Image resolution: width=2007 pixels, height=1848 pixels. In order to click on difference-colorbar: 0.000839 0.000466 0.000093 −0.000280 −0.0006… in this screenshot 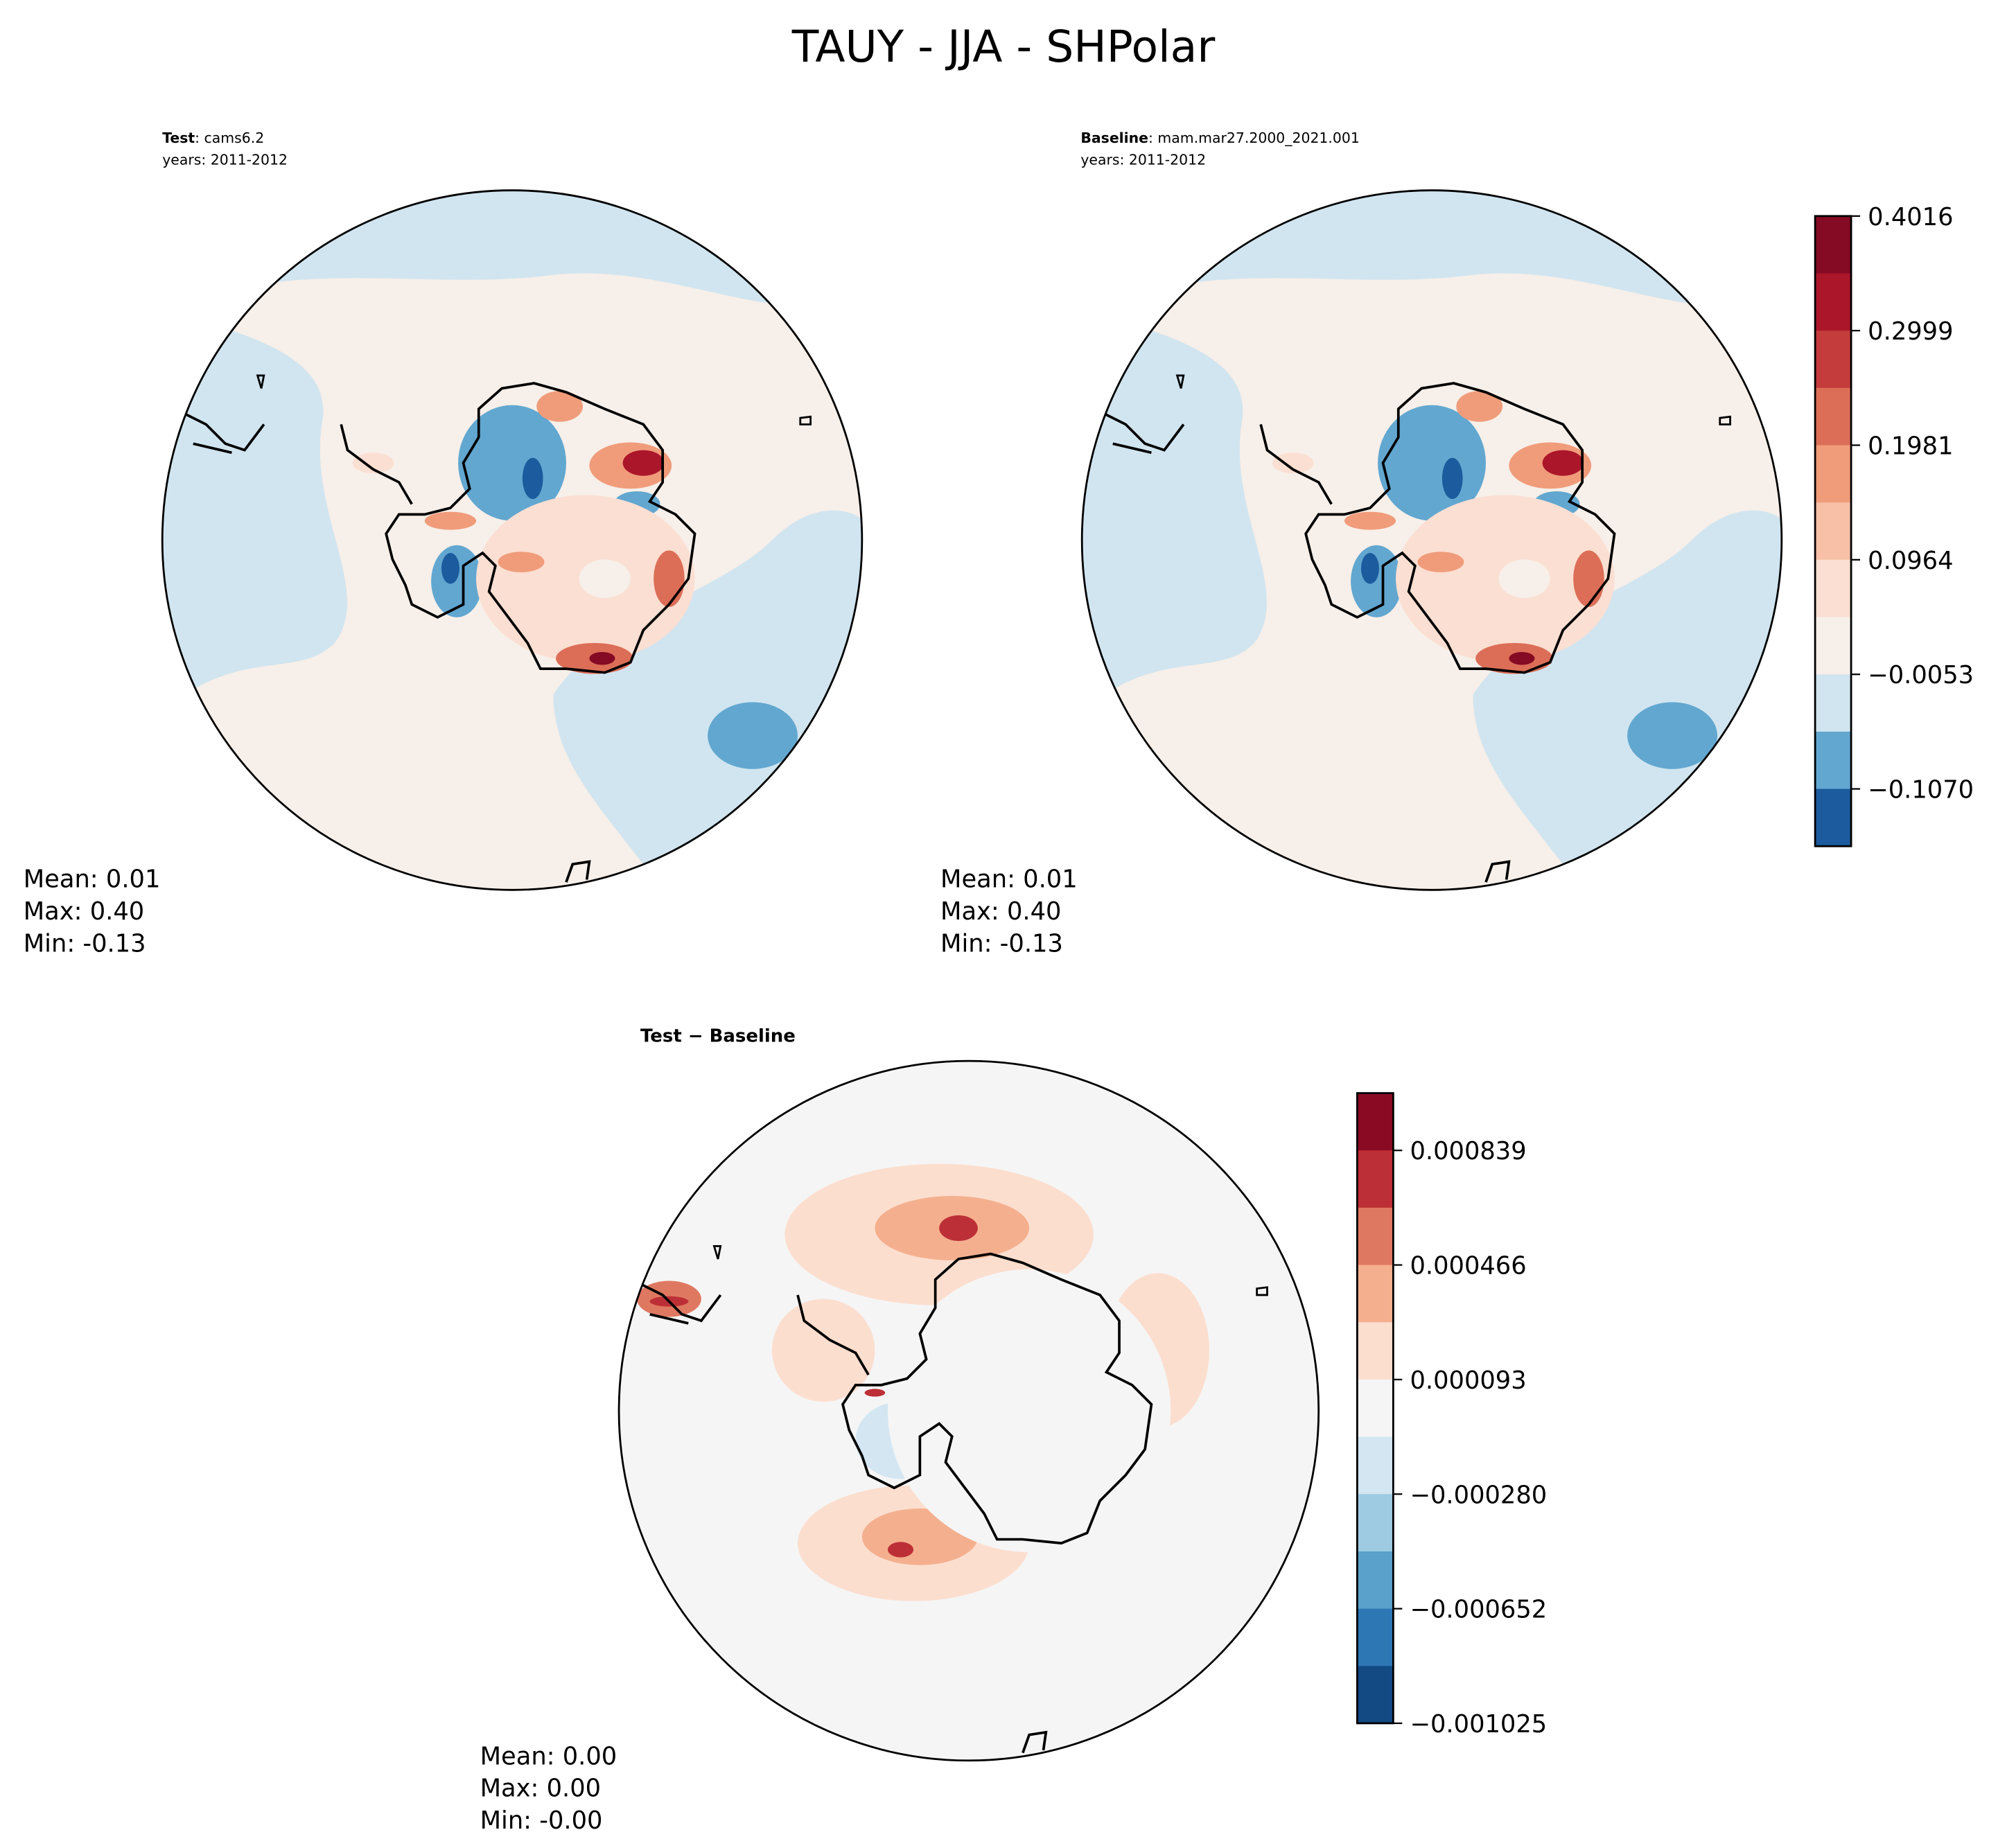, I will do `click(1451, 1415)`.